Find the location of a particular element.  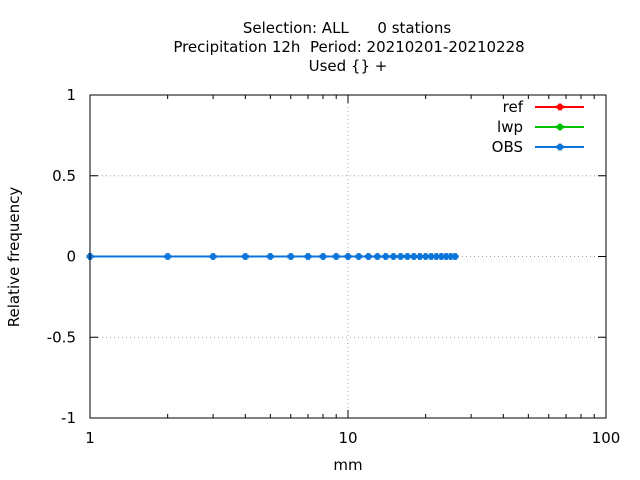

legend-label: lwp is located at coordinates (510, 127).